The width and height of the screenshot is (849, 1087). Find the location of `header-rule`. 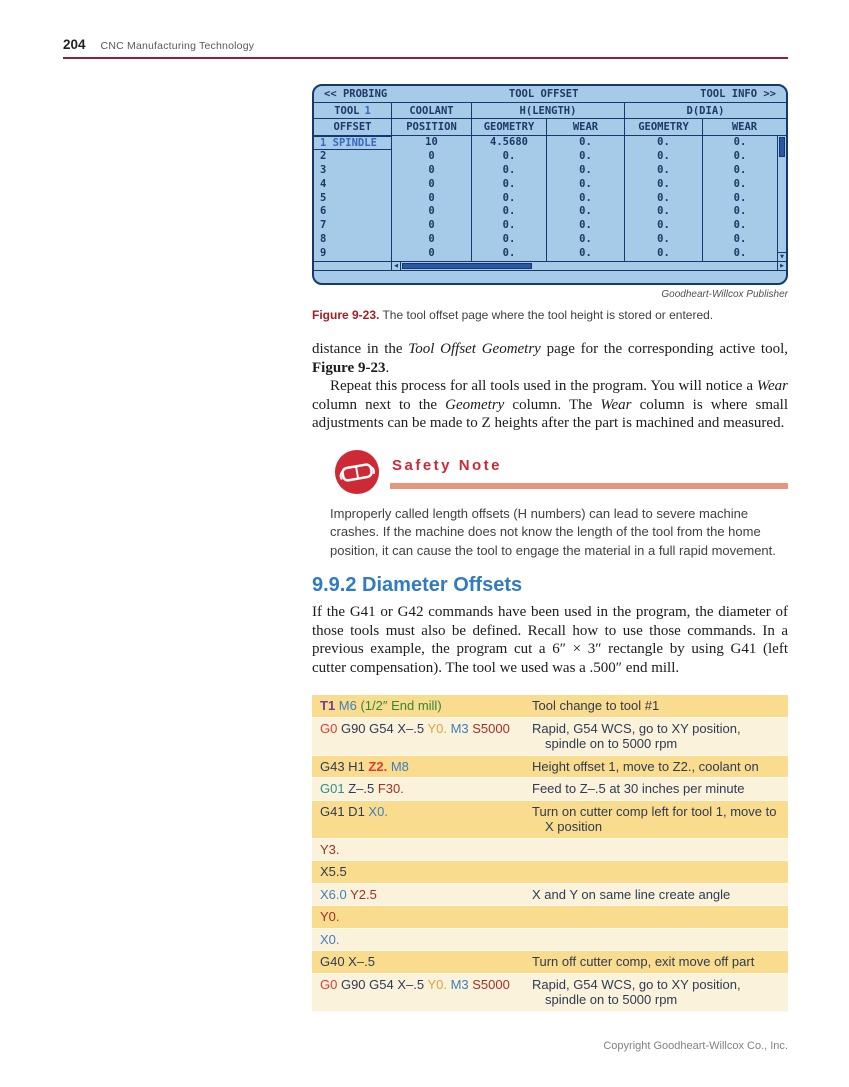

header-rule is located at coordinates (425, 58).